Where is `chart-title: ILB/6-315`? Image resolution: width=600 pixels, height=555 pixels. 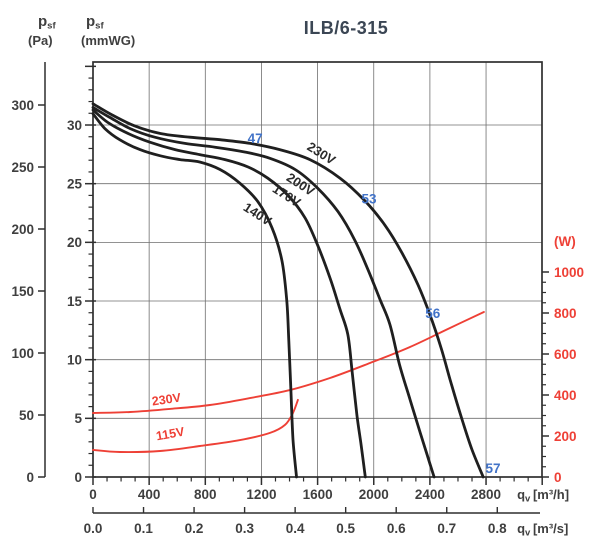 chart-title: ILB/6-315 is located at coordinates (346, 28).